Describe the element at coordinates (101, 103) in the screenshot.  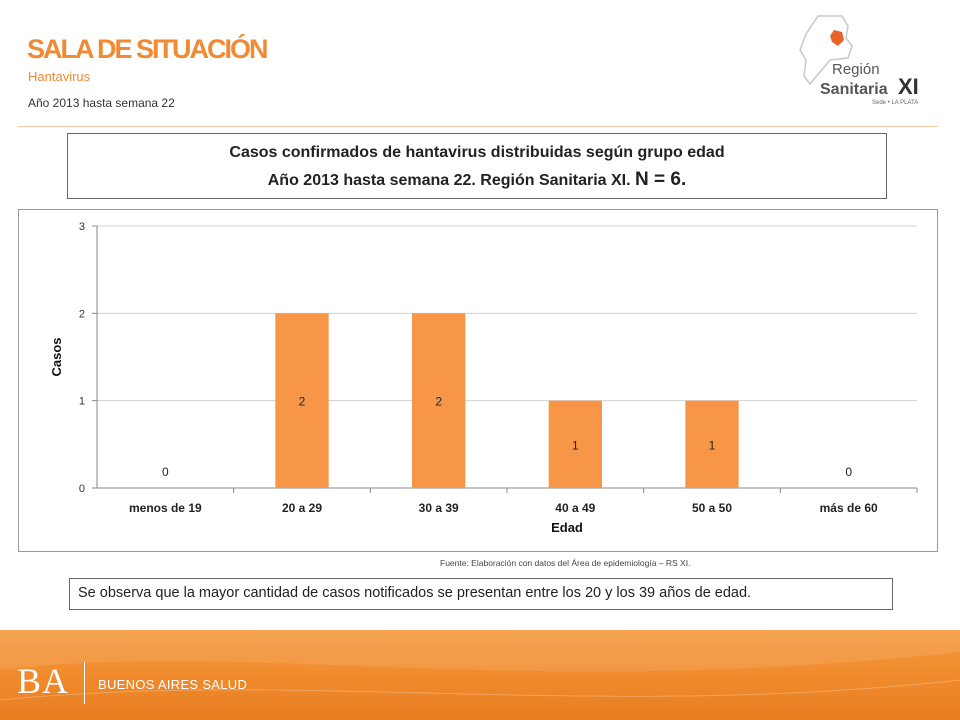
I see `page-period: Año 2013 hasta semana 22` at that location.